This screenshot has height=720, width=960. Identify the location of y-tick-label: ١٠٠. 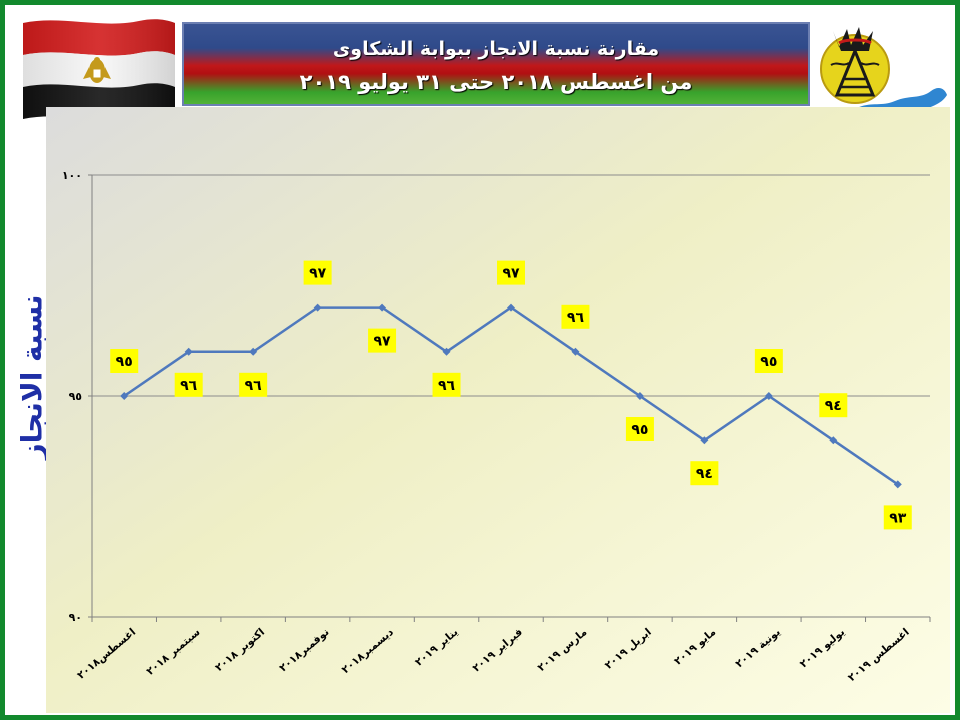
(72, 175).